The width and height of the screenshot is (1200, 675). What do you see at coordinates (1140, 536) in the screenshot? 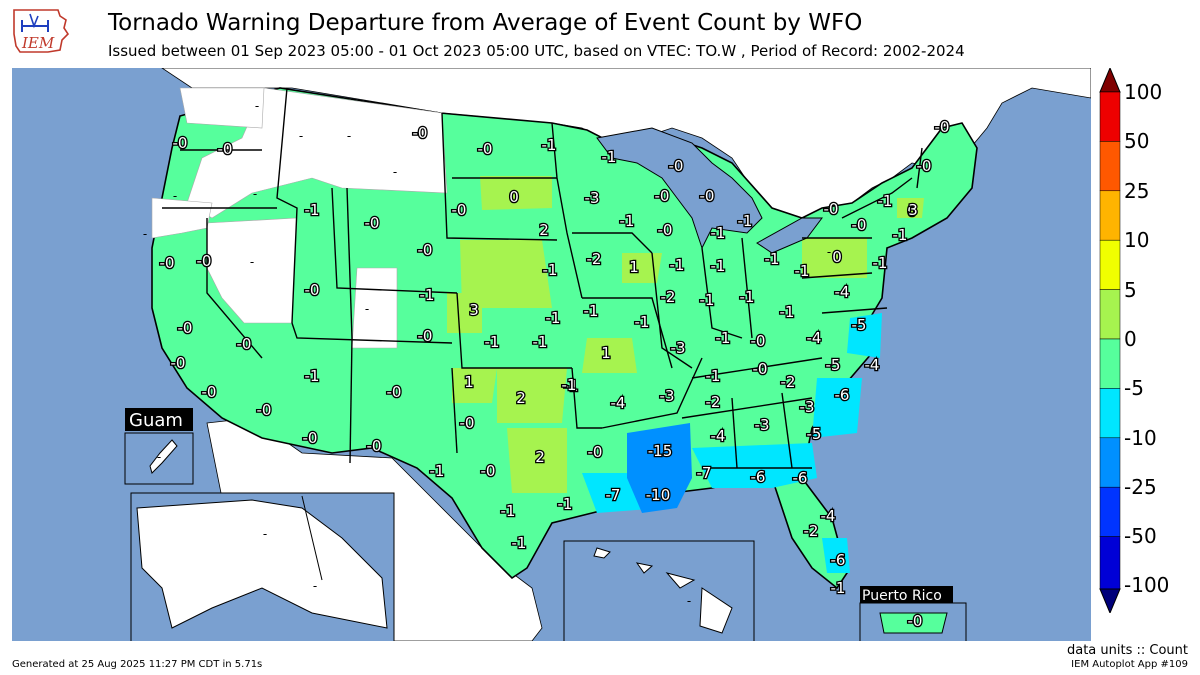
I see `legend-tick: -50` at bounding box center [1140, 536].